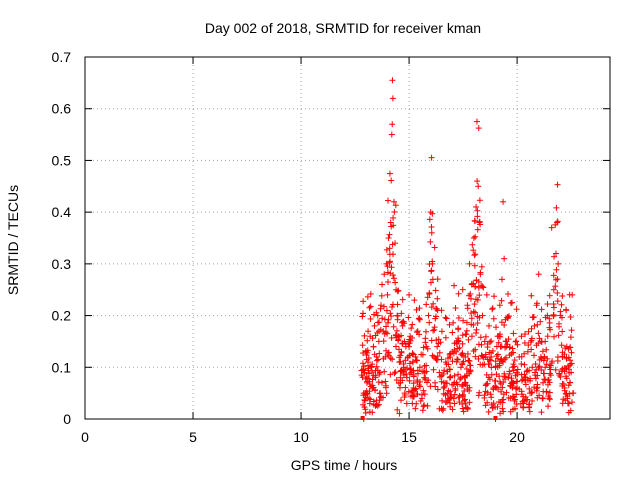 The height and width of the screenshot is (480, 640). I want to click on y-axis-label: SRMTID / TECUs, so click(13, 240).